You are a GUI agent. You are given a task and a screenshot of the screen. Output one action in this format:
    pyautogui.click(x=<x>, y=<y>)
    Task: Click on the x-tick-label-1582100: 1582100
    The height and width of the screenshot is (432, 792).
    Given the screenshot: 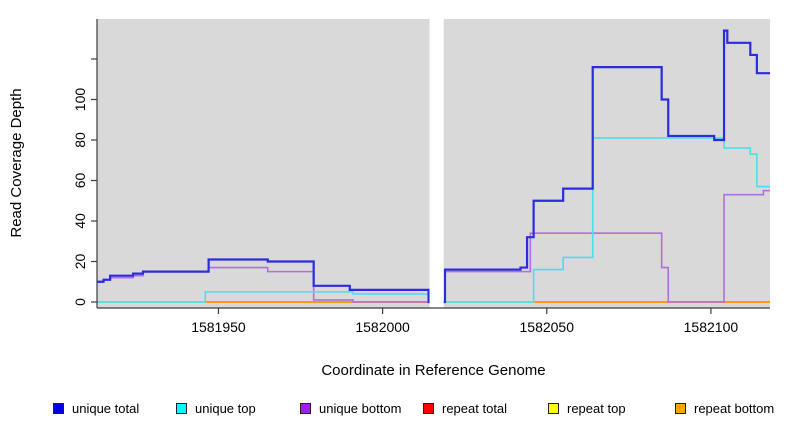 What is the action you would take?
    pyautogui.click(x=711, y=327)
    